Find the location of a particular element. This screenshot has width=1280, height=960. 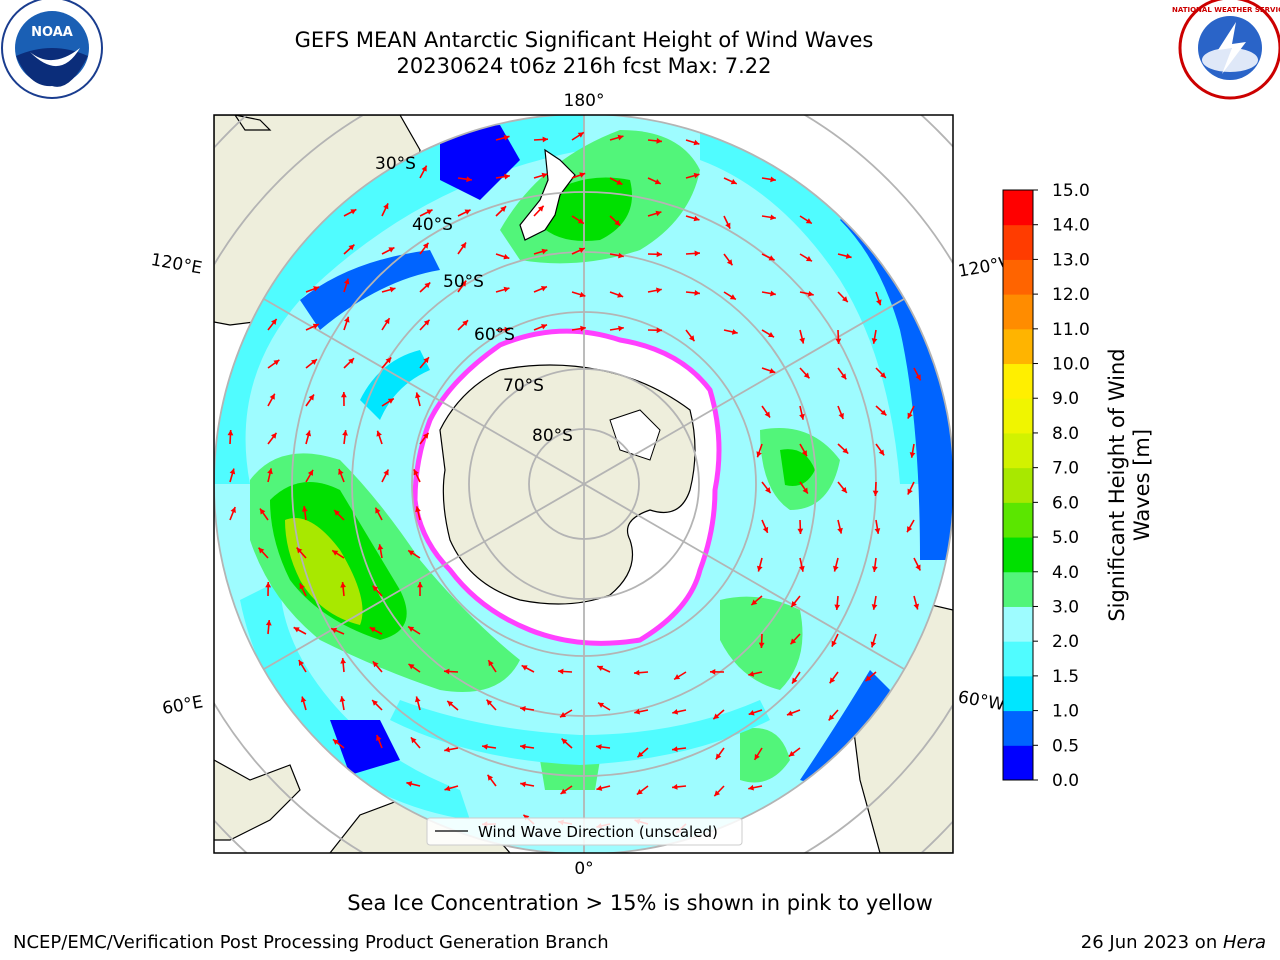

lon-label-0: 0° is located at coordinates (583, 869).